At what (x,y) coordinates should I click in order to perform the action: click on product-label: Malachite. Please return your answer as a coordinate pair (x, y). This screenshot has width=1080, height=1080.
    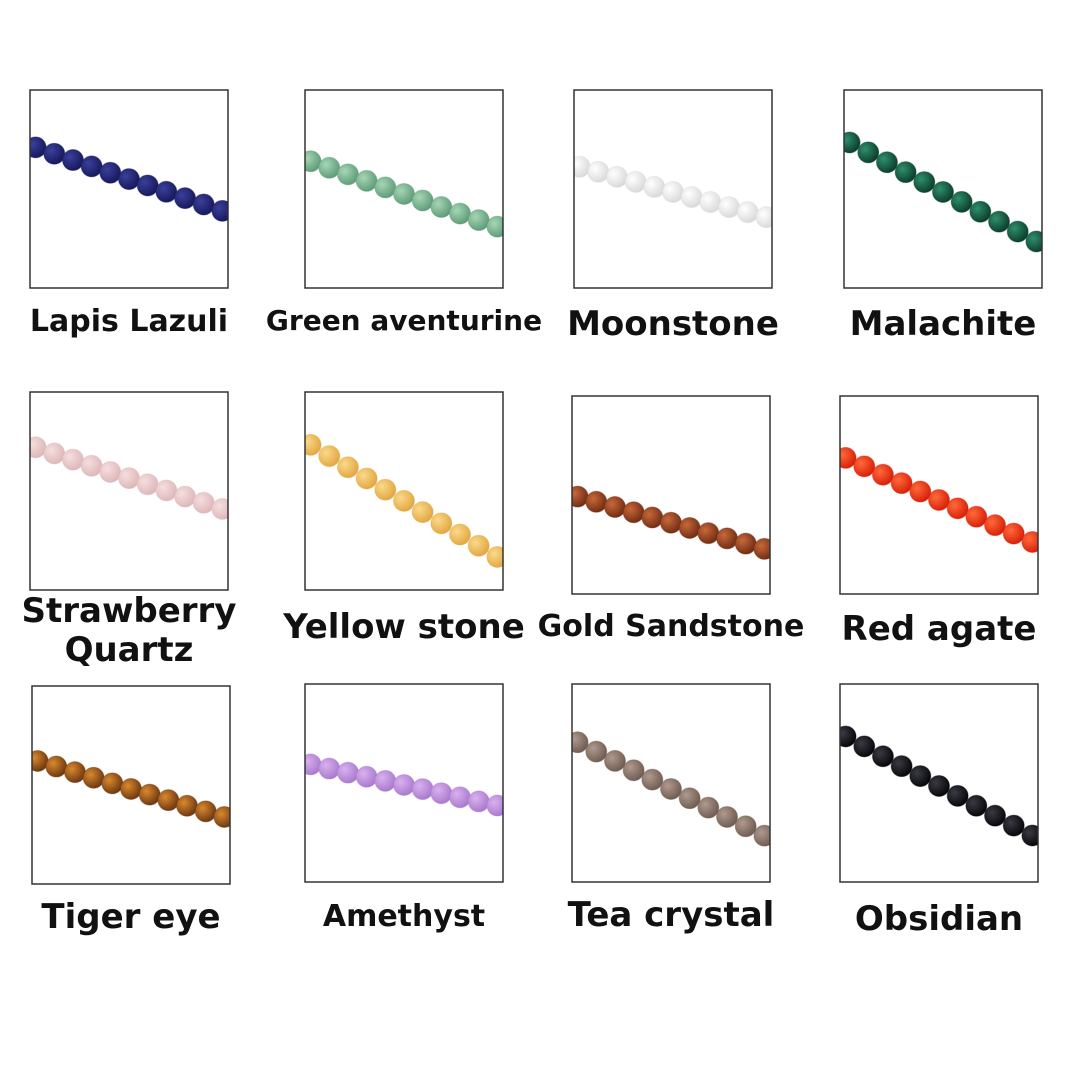
    Looking at the image, I should click on (943, 324).